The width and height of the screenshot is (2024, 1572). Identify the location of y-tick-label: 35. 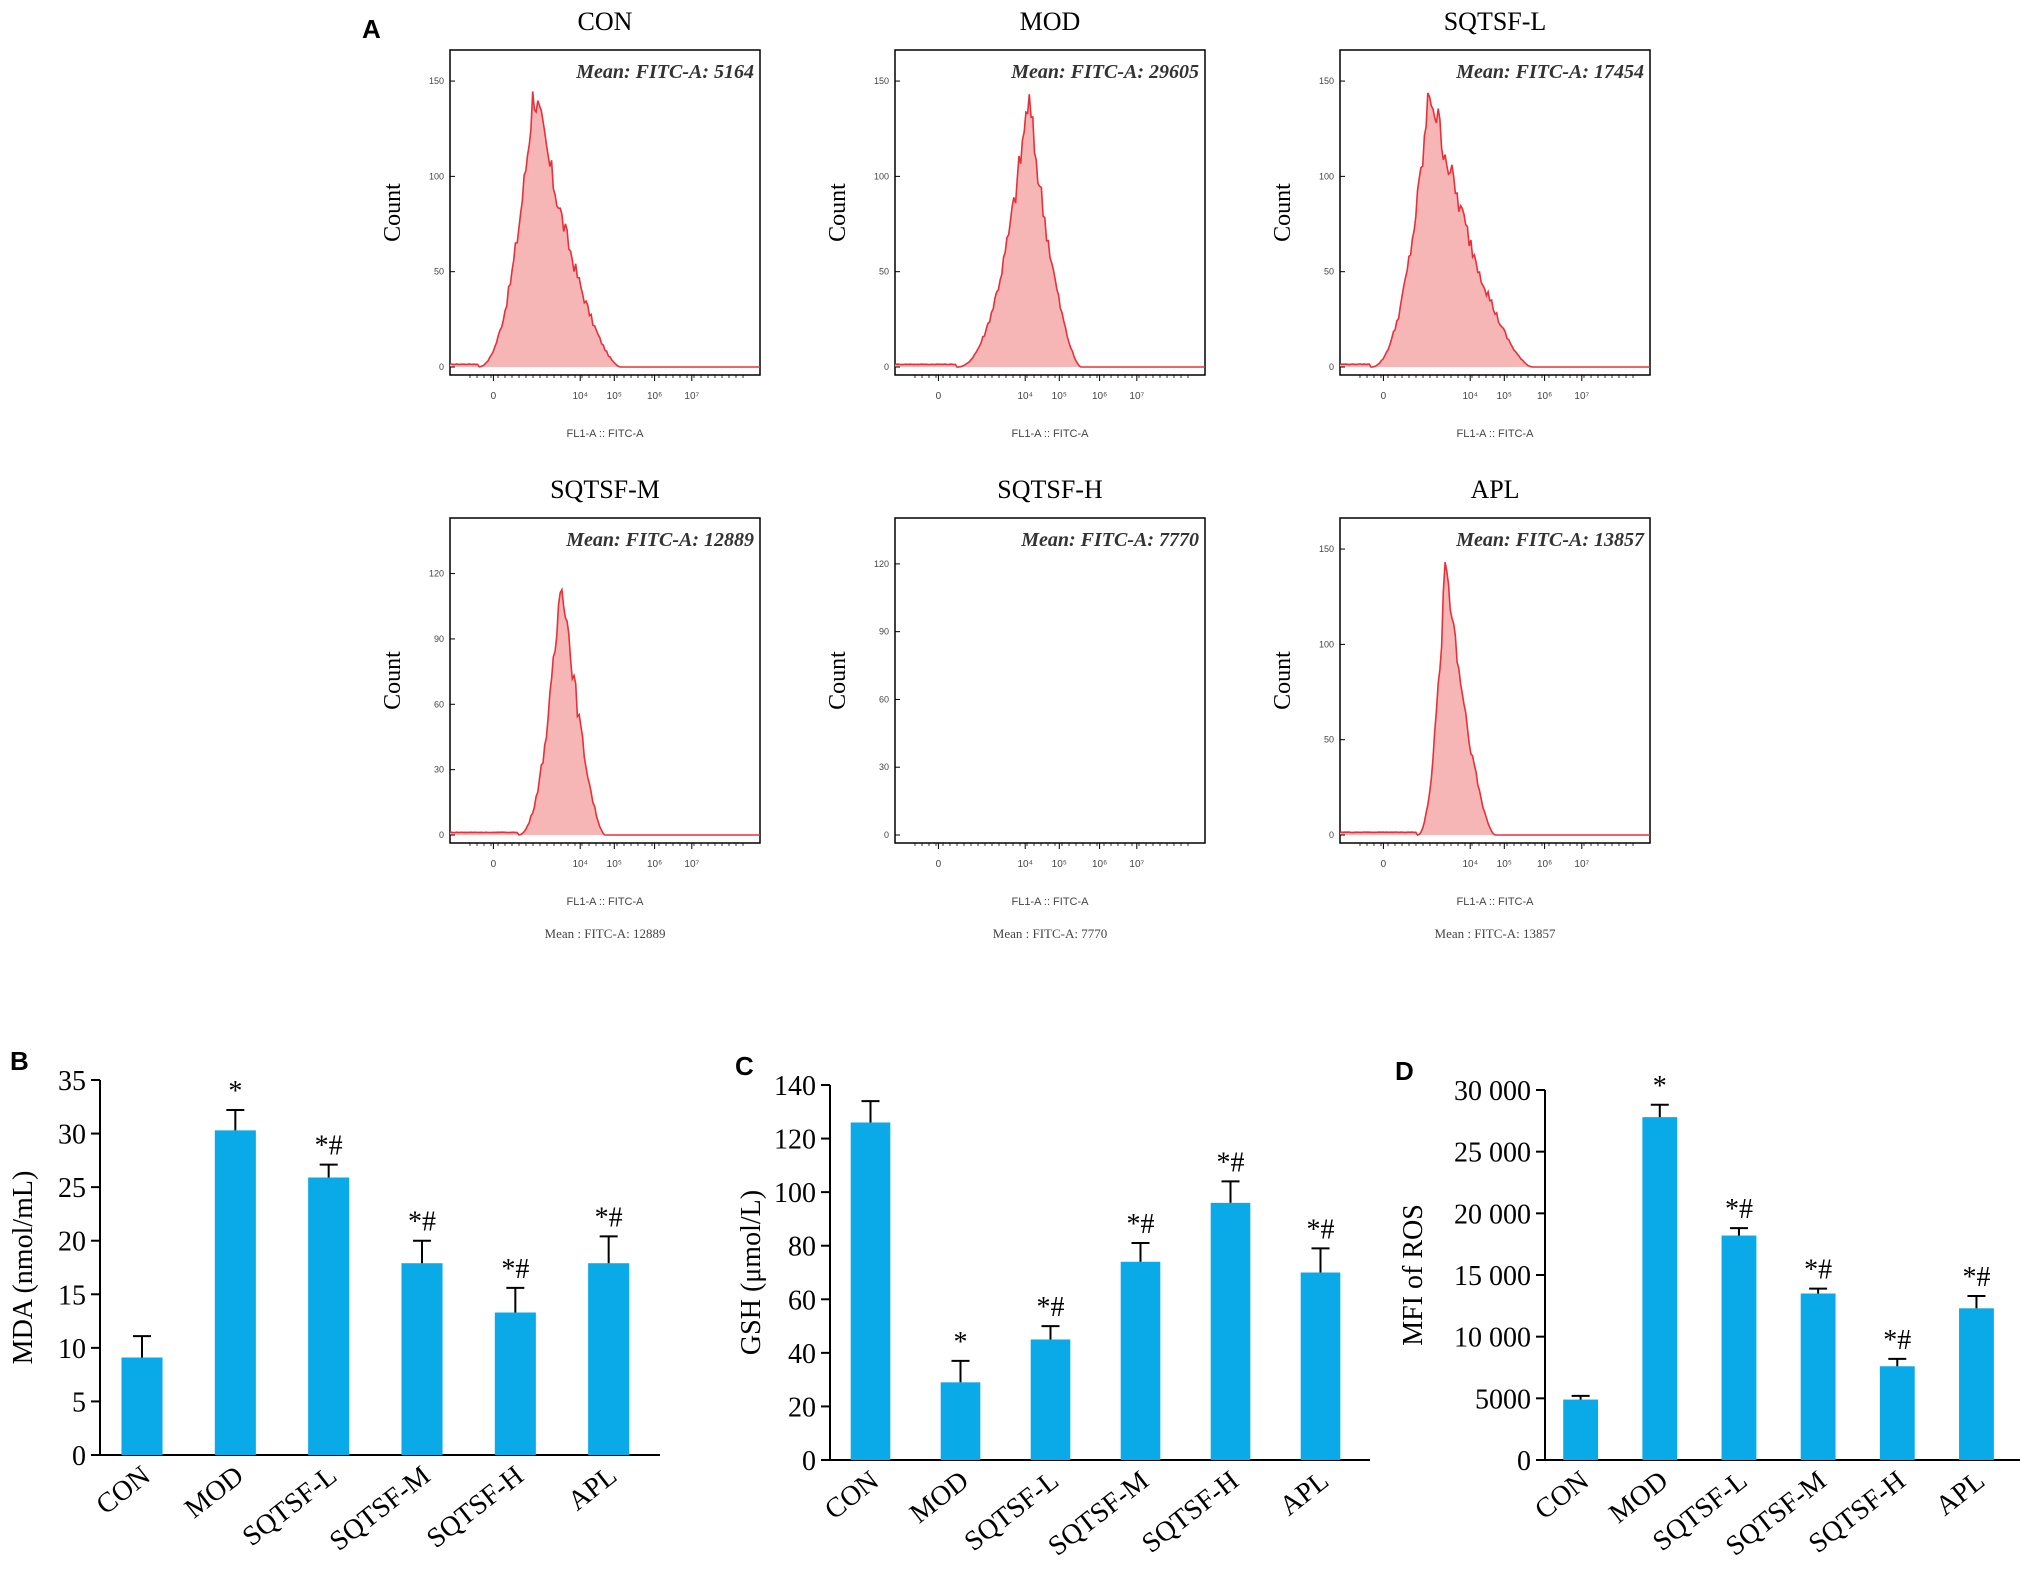
(72, 1081).